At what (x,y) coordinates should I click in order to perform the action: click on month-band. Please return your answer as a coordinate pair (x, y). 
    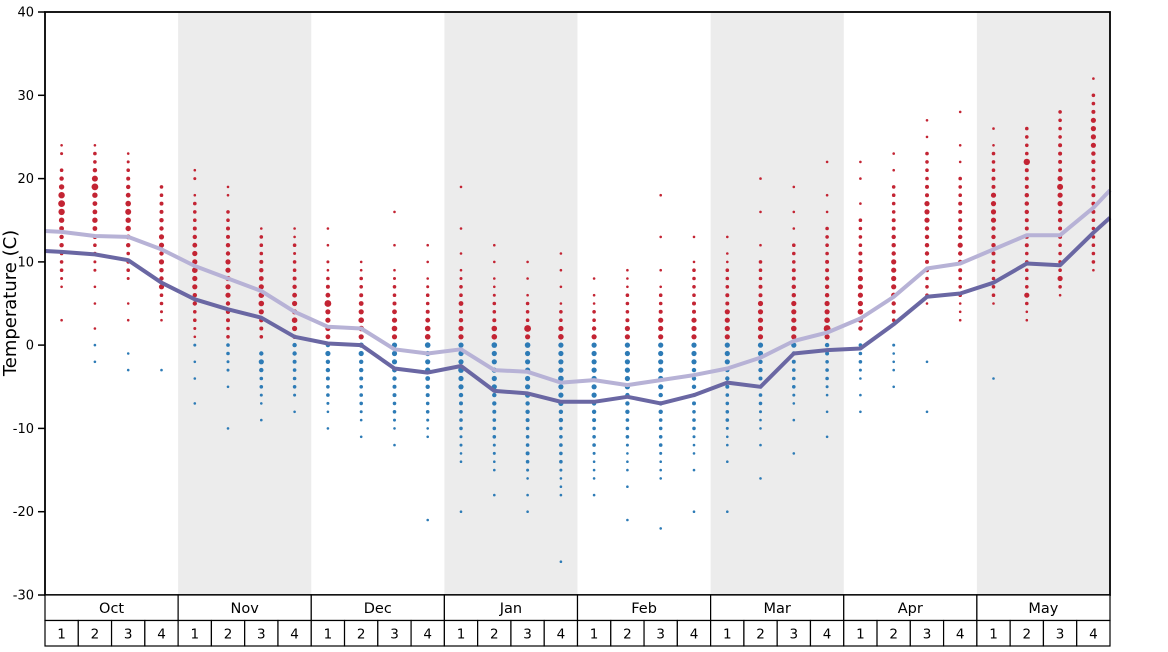
    Looking at the image, I should click on (245, 303).